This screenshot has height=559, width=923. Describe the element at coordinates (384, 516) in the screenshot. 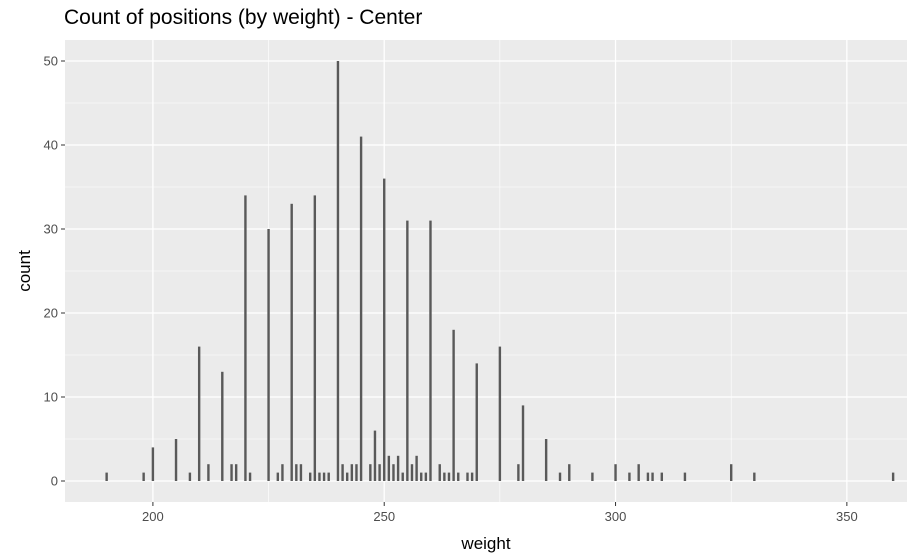

I see `x-tick-label: 250` at that location.